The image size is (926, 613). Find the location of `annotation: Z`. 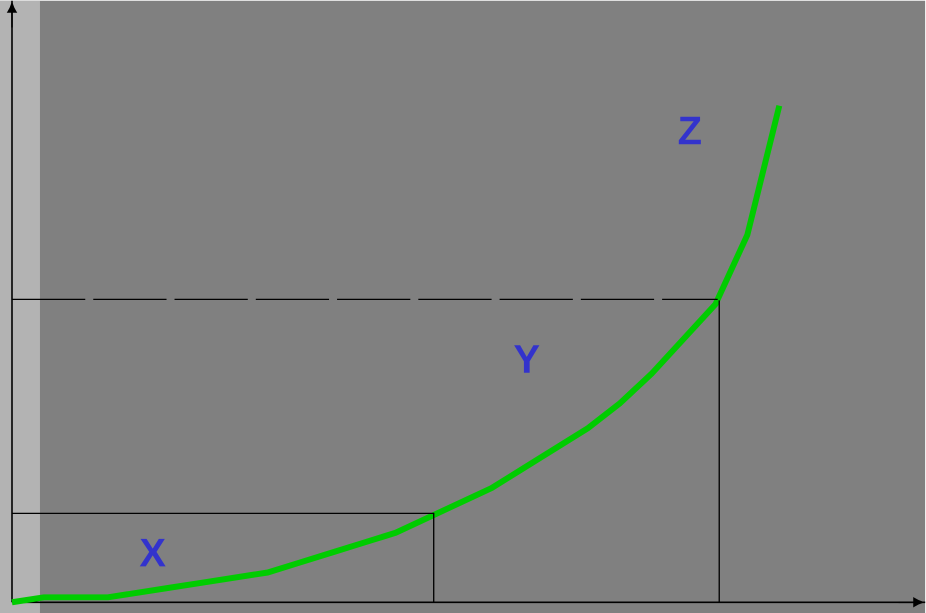

annotation: Z is located at coordinates (689, 130).